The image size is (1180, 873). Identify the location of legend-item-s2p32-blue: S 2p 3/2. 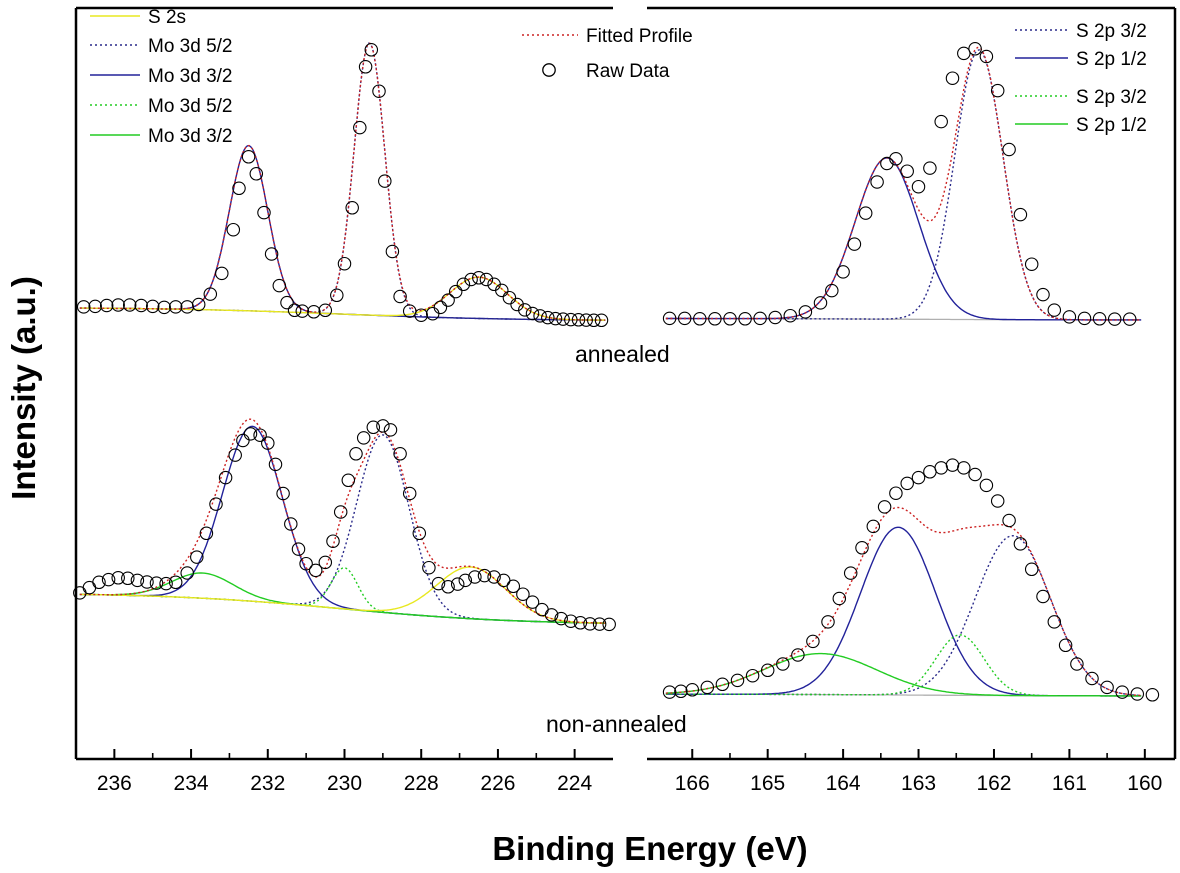
(1081, 31).